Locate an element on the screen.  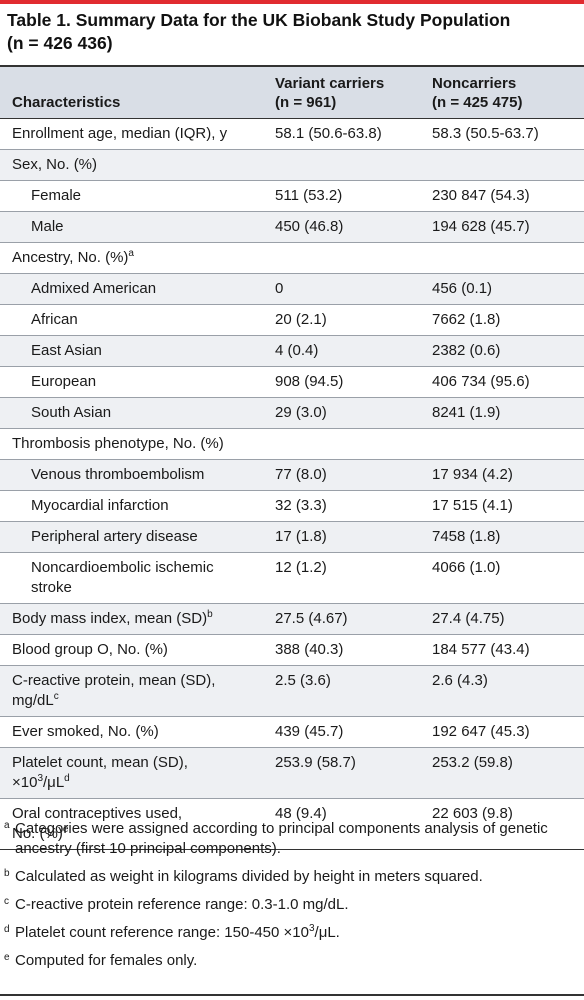
noncarriers-value: 7458 (1.8) is located at coordinates (503, 537).